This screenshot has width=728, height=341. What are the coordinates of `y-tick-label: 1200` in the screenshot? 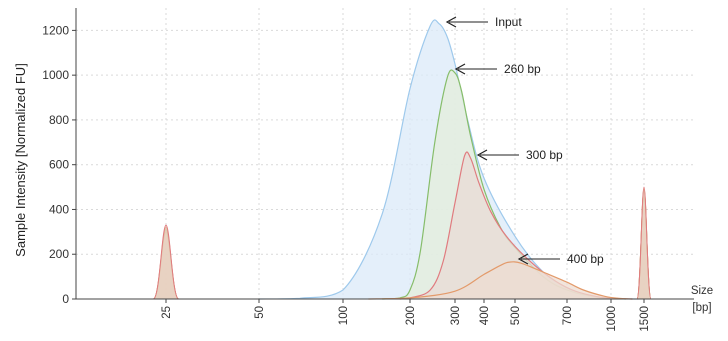 It's located at (55, 30).